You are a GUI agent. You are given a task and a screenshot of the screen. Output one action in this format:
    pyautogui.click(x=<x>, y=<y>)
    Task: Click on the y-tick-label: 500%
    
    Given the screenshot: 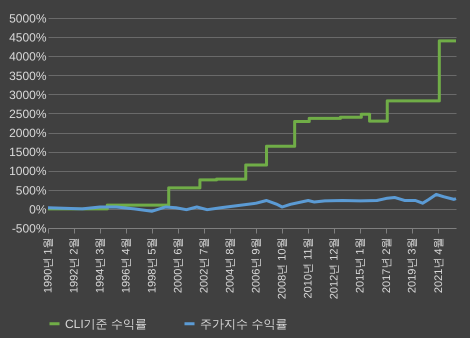 What is the action you would take?
    pyautogui.click(x=31, y=190)
    